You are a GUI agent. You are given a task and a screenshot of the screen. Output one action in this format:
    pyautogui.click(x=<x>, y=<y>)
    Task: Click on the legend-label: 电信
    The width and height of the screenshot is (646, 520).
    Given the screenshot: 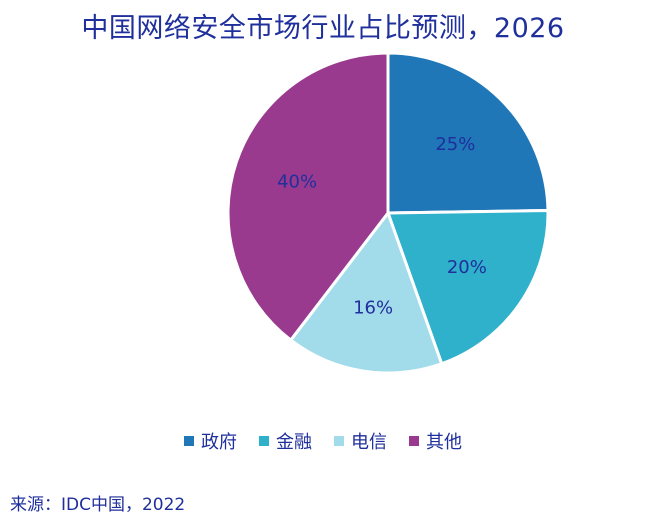 What is the action you would take?
    pyautogui.click(x=369, y=442)
    